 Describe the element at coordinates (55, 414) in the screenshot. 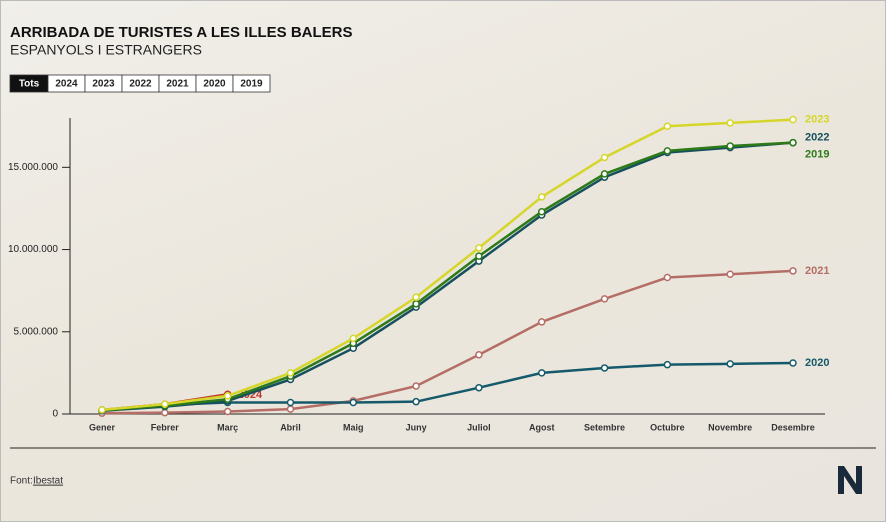

I see `y-tick-label: 0` at that location.